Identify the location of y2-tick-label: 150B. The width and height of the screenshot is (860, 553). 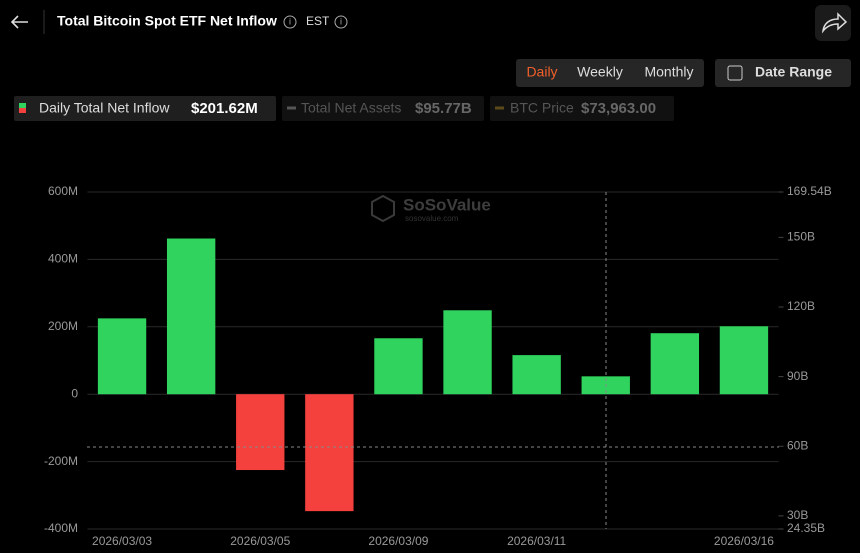
(801, 237).